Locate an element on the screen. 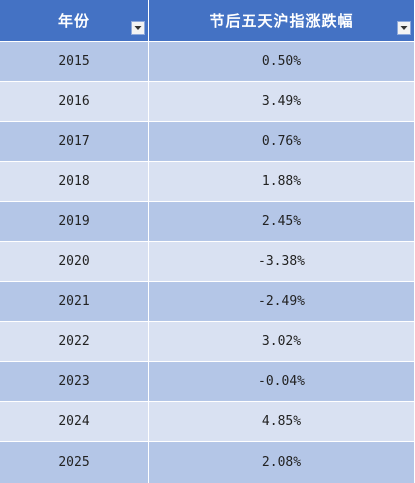  year-cell: 2020 is located at coordinates (74, 261).